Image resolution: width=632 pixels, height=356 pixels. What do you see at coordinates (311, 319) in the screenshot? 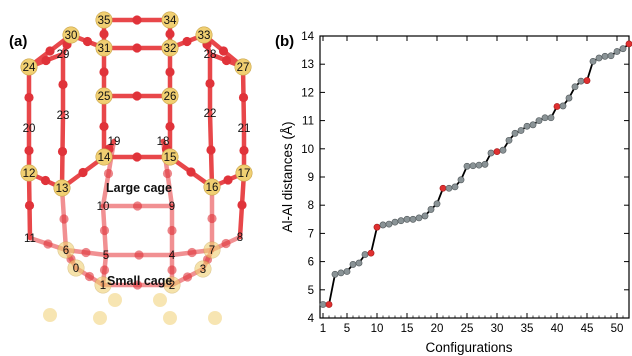
I see `y-tick-label: 4` at bounding box center [311, 319].